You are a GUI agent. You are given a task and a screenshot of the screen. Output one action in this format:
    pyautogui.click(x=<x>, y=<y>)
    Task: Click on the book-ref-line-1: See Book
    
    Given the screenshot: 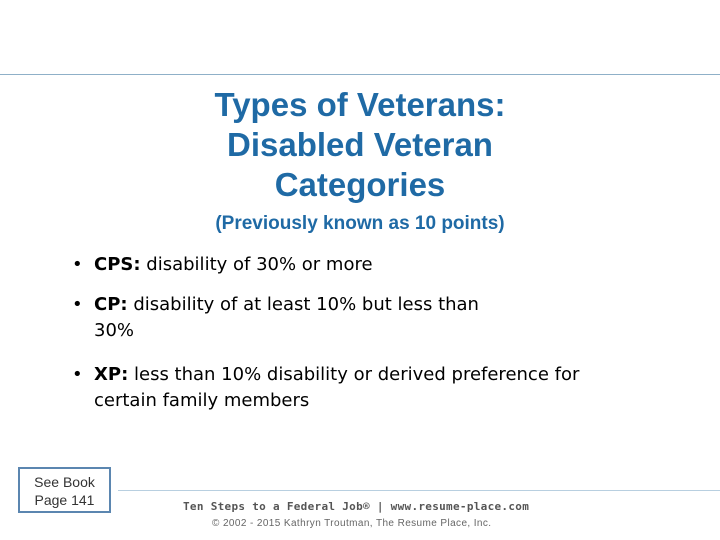 What is the action you would take?
    pyautogui.click(x=64, y=482)
    